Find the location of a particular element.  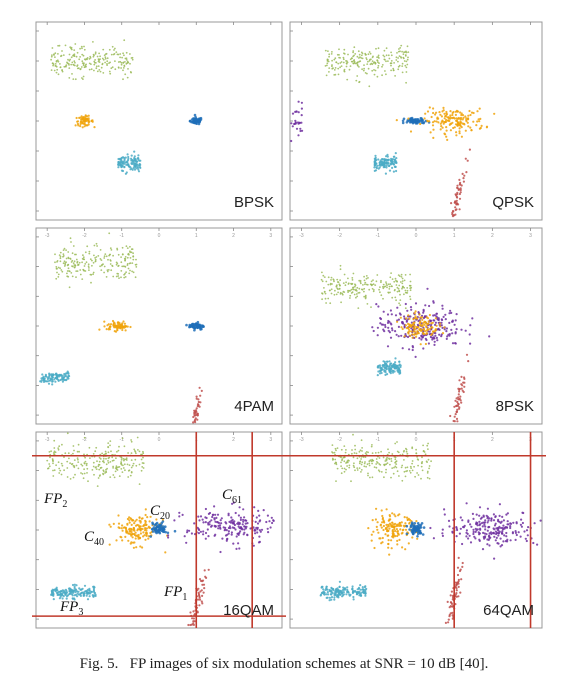

panel-16qam: -3-2-1012316QAM is located at coordinates (159, 530).